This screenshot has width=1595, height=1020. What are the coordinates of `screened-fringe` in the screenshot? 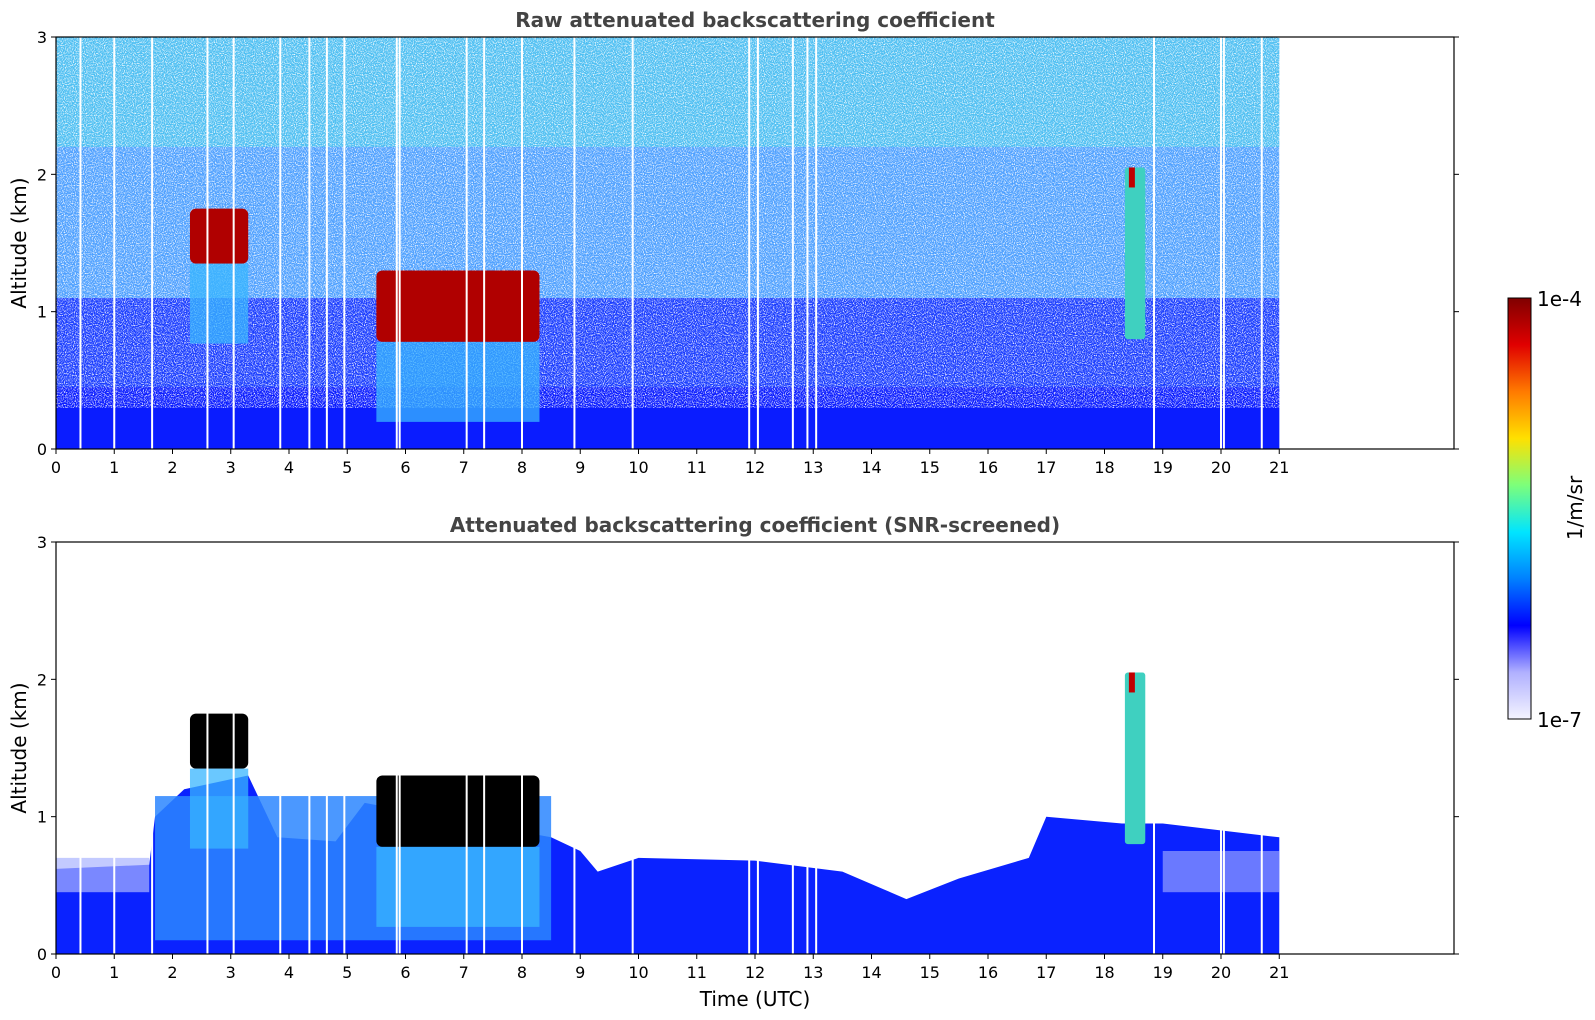 It's located at (103, 875).